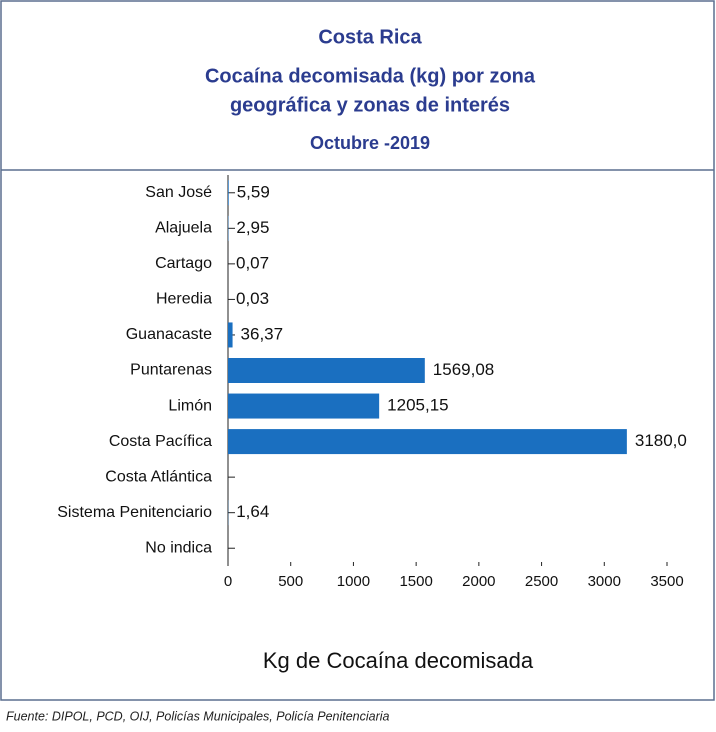  What do you see at coordinates (370, 37) in the screenshot?
I see `chart-title: Costa Rica` at bounding box center [370, 37].